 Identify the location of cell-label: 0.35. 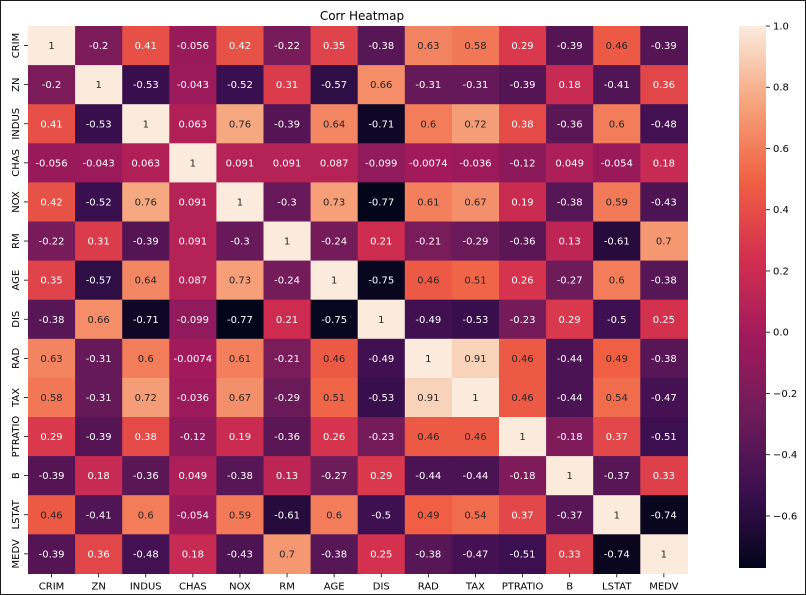
(51, 281).